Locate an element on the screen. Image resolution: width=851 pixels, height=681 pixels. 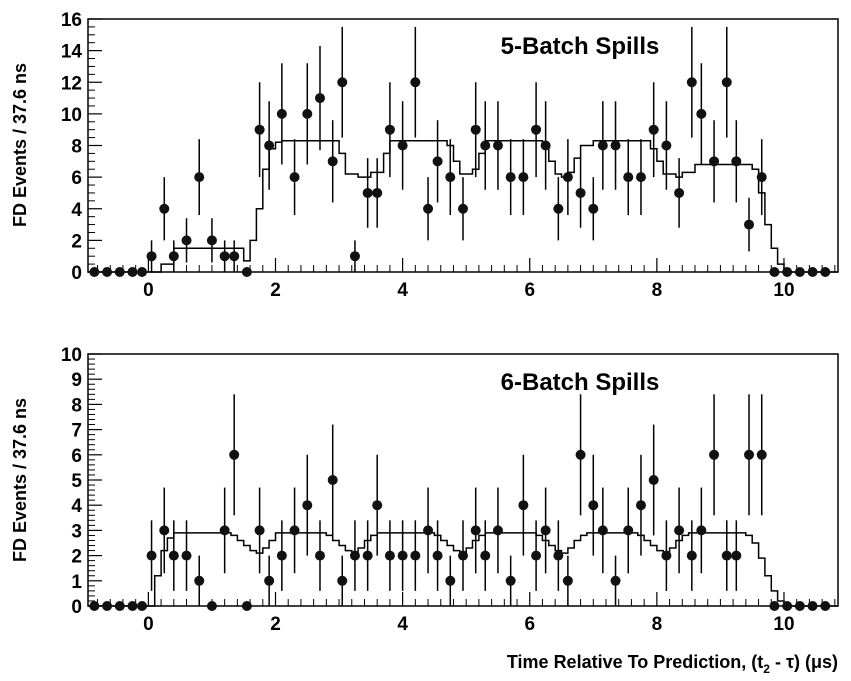
panel-title: 6-Batch Spills is located at coordinates (580, 382).